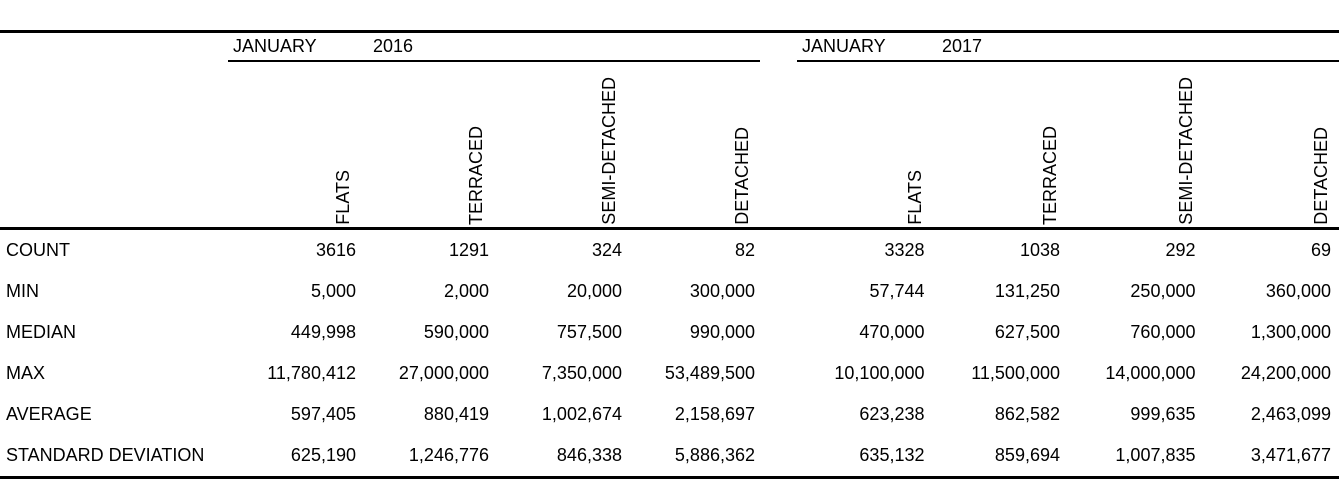 This screenshot has width=1339, height=481. I want to click on column-header-semi-detached-2016: SEMI-DETACHED, so click(560, 144).